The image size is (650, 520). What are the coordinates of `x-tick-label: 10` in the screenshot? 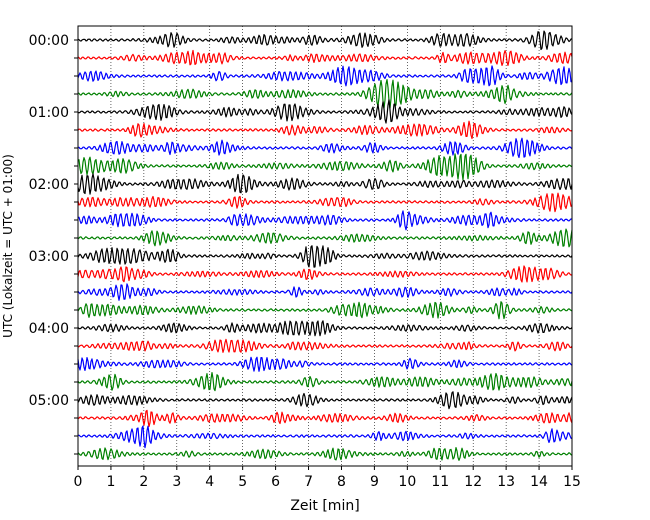 It's located at (407, 482).